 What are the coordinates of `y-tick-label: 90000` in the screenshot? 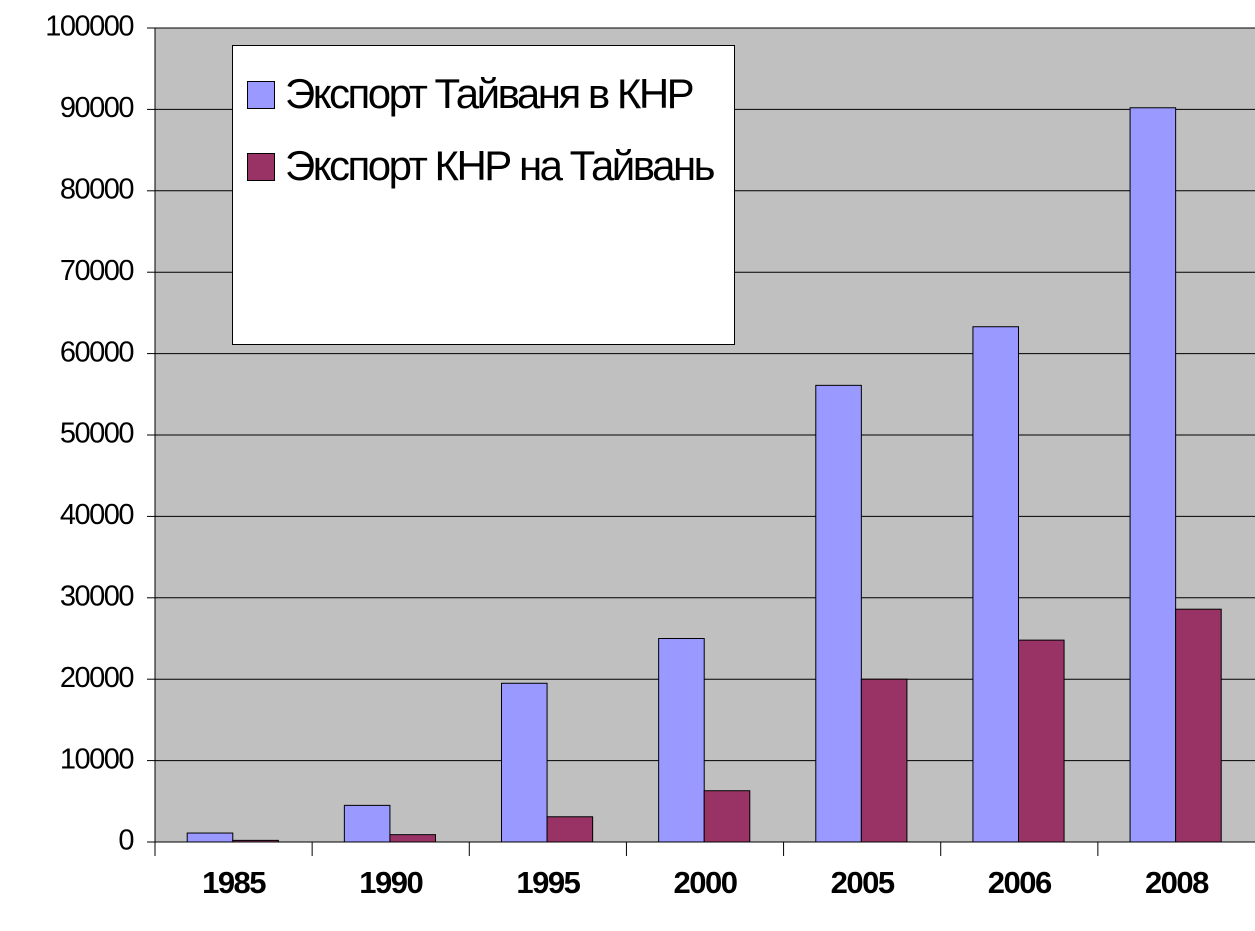 It's located at (97, 108).